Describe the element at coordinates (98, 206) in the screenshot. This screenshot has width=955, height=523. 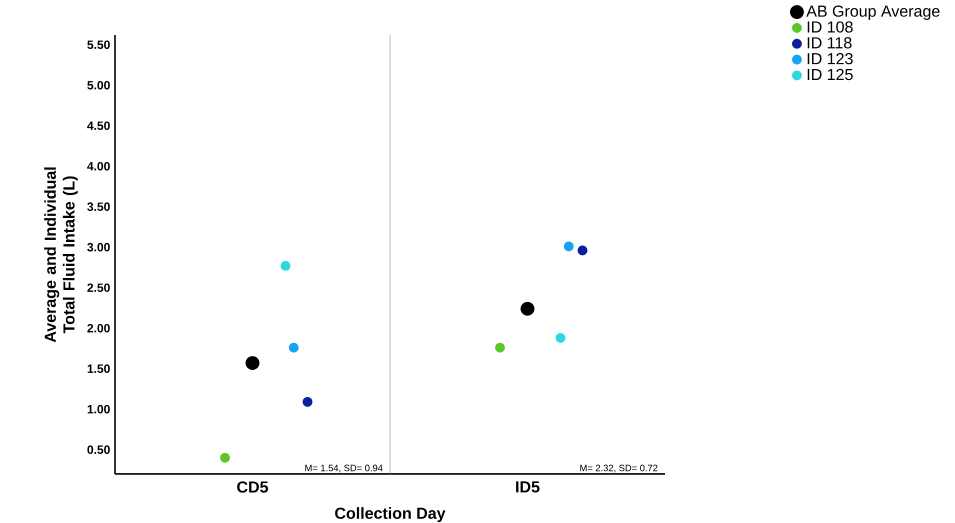
I see `y-tick-label: 3.50` at that location.